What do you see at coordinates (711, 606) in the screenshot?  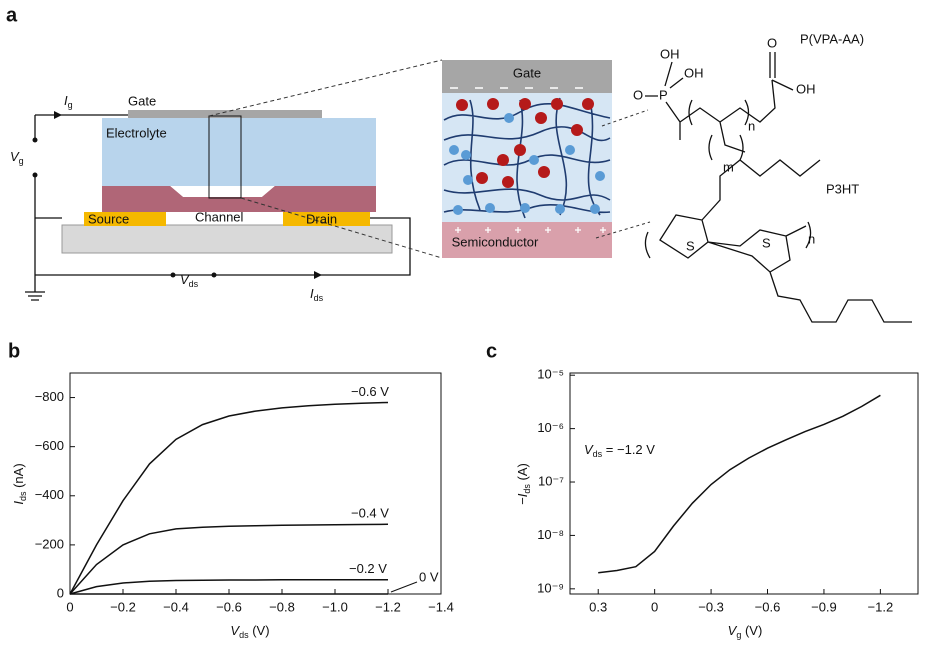 I see `x-tick-label: −0.3` at bounding box center [711, 606].